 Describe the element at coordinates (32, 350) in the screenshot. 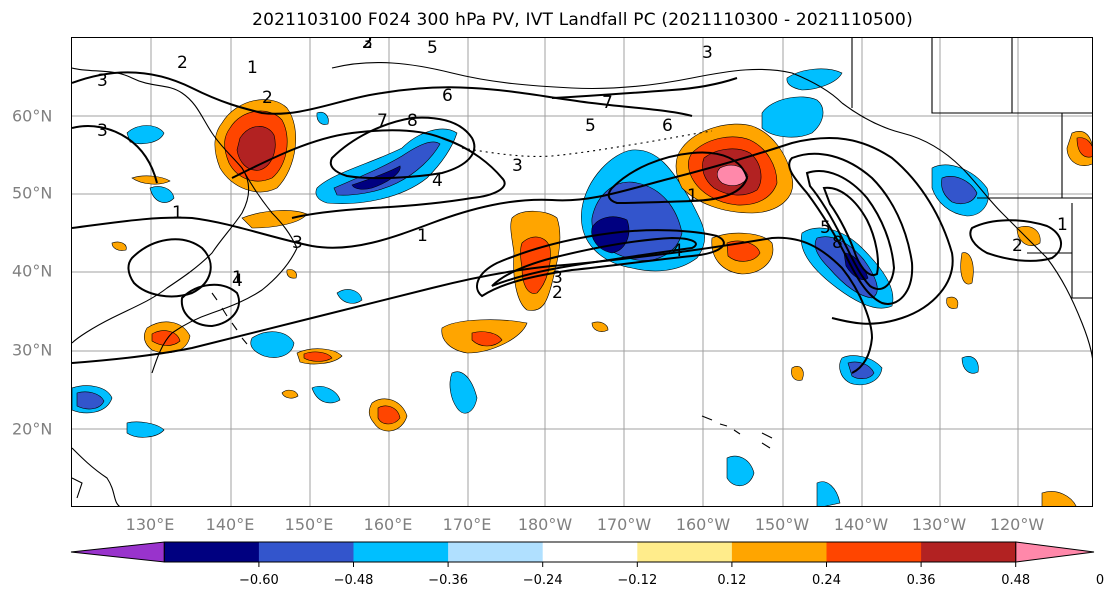

I see `lat-label-30n: 30°N` at that location.